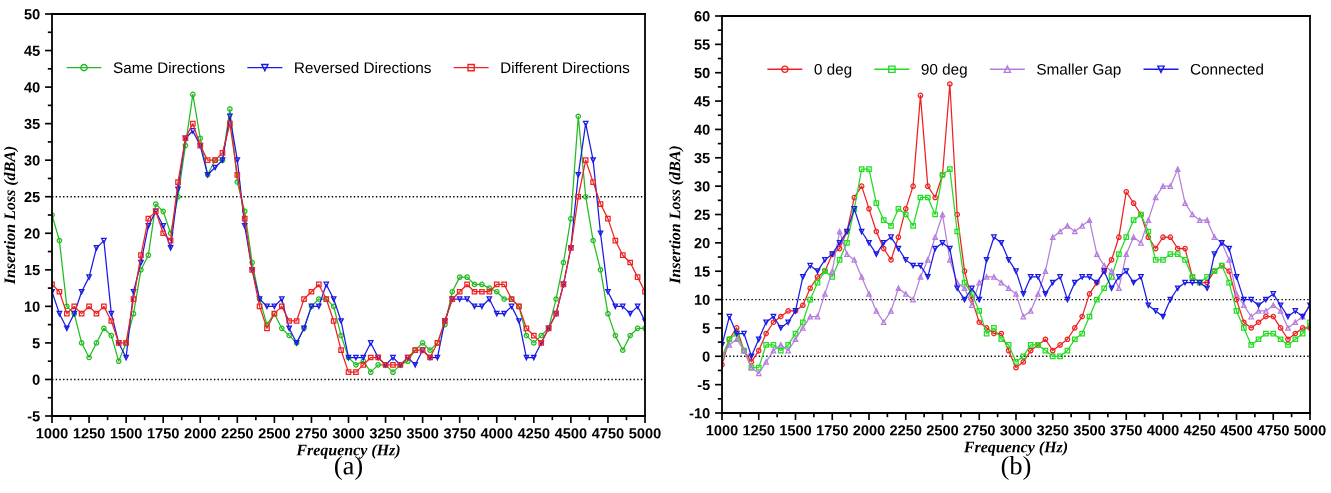 Image resolution: width=1331 pixels, height=493 pixels. Describe the element at coordinates (1015, 448) in the screenshot. I see `x-axis-title: Frequency (Hz)` at that location.